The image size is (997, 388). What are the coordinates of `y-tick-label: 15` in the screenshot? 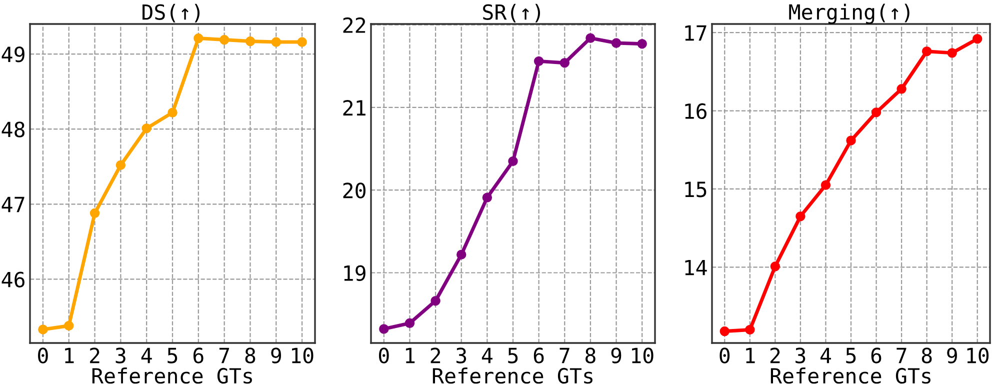 It's located at (695, 190).